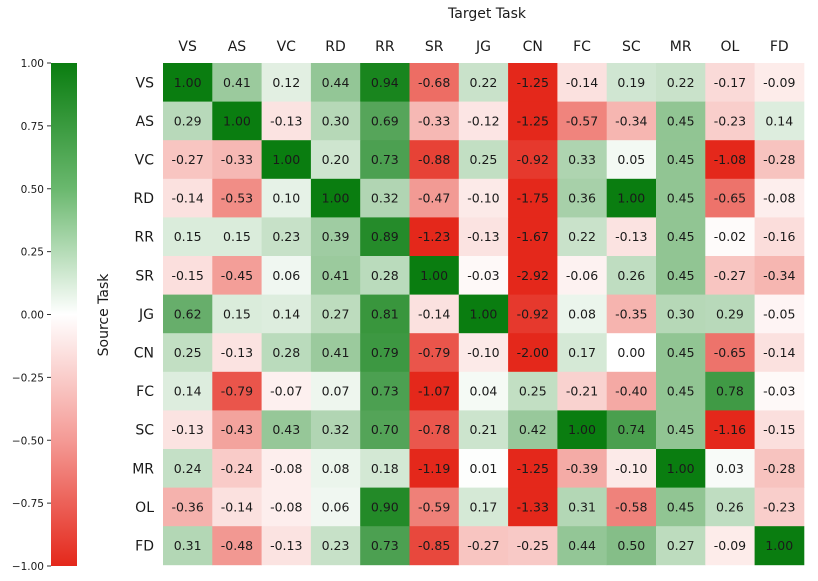  I want to click on cell-value-label: 0.08, so click(582, 313).